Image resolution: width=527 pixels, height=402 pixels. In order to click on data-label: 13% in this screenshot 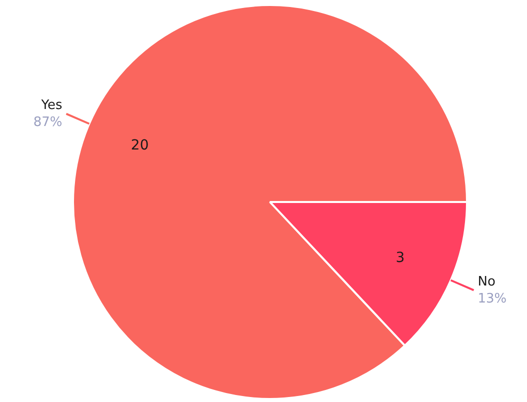, I will do `click(492, 299)`.